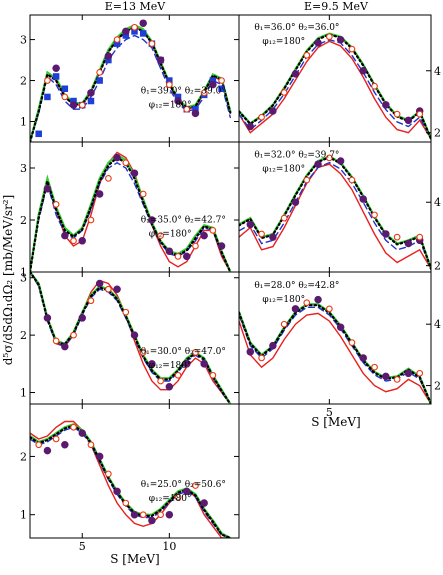  I want to click on column-title-right: E=9.5 MeV, so click(336, 6).